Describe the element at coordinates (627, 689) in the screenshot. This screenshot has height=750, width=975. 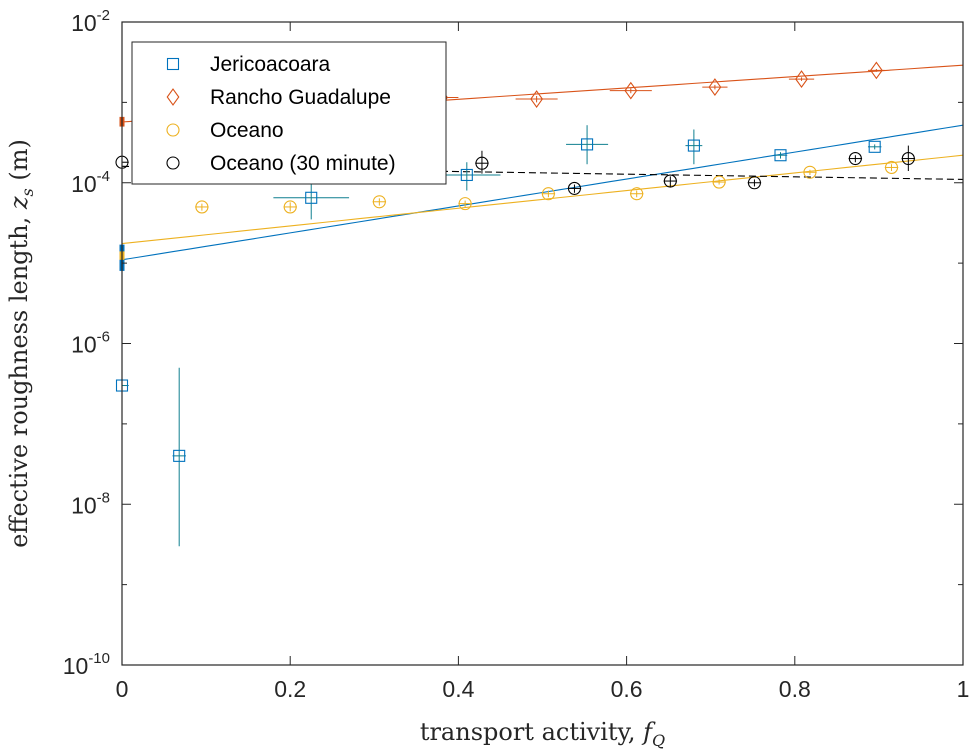
I see `x-tick-label: 0.6` at that location.